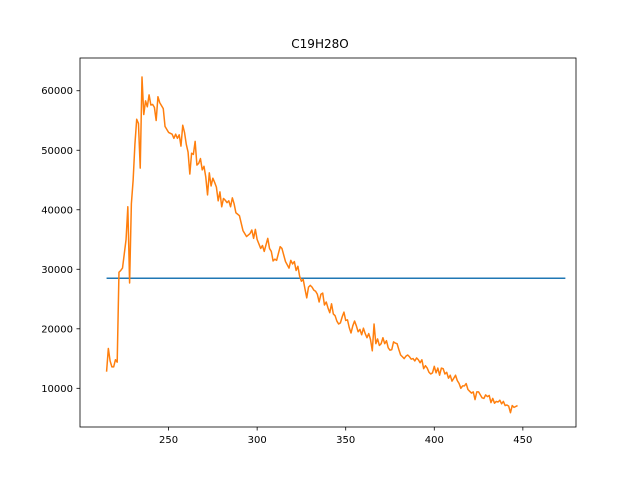 The height and width of the screenshot is (480, 640). I want to click on y-tick-label: 20000, so click(57, 329).